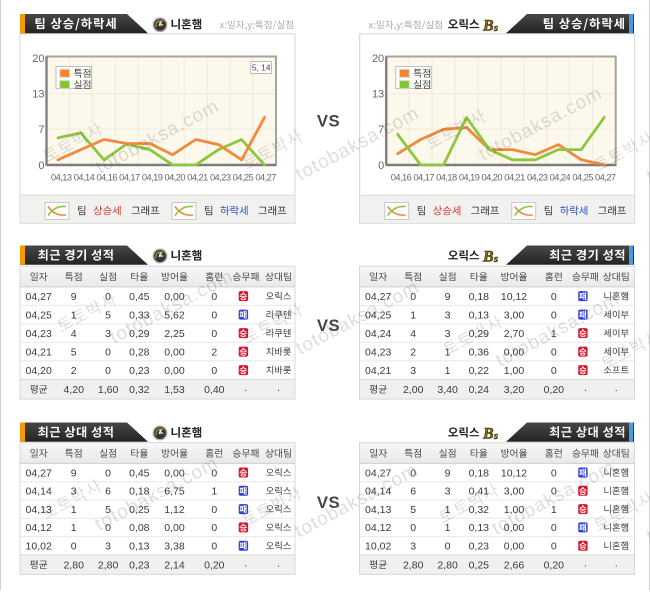 This screenshot has width=650, height=595. I want to click on svg-text: 04,16, so click(401, 178).